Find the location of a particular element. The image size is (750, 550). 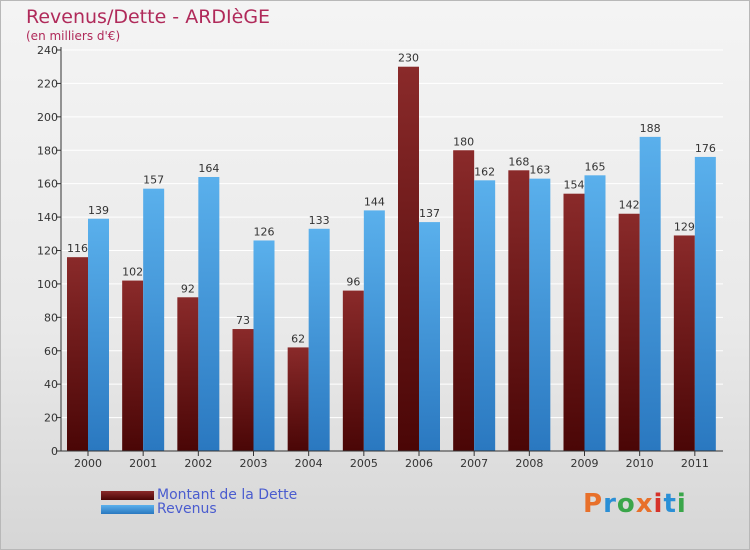

y-tick-label: 100 is located at coordinates (47, 284).